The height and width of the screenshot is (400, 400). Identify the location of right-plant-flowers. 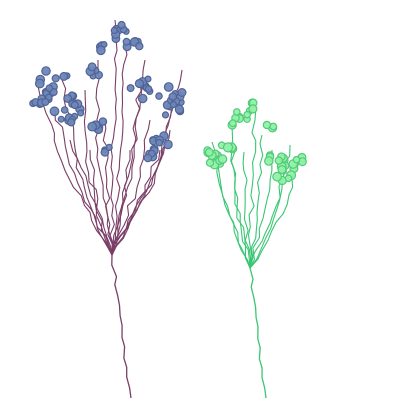
(255, 142).